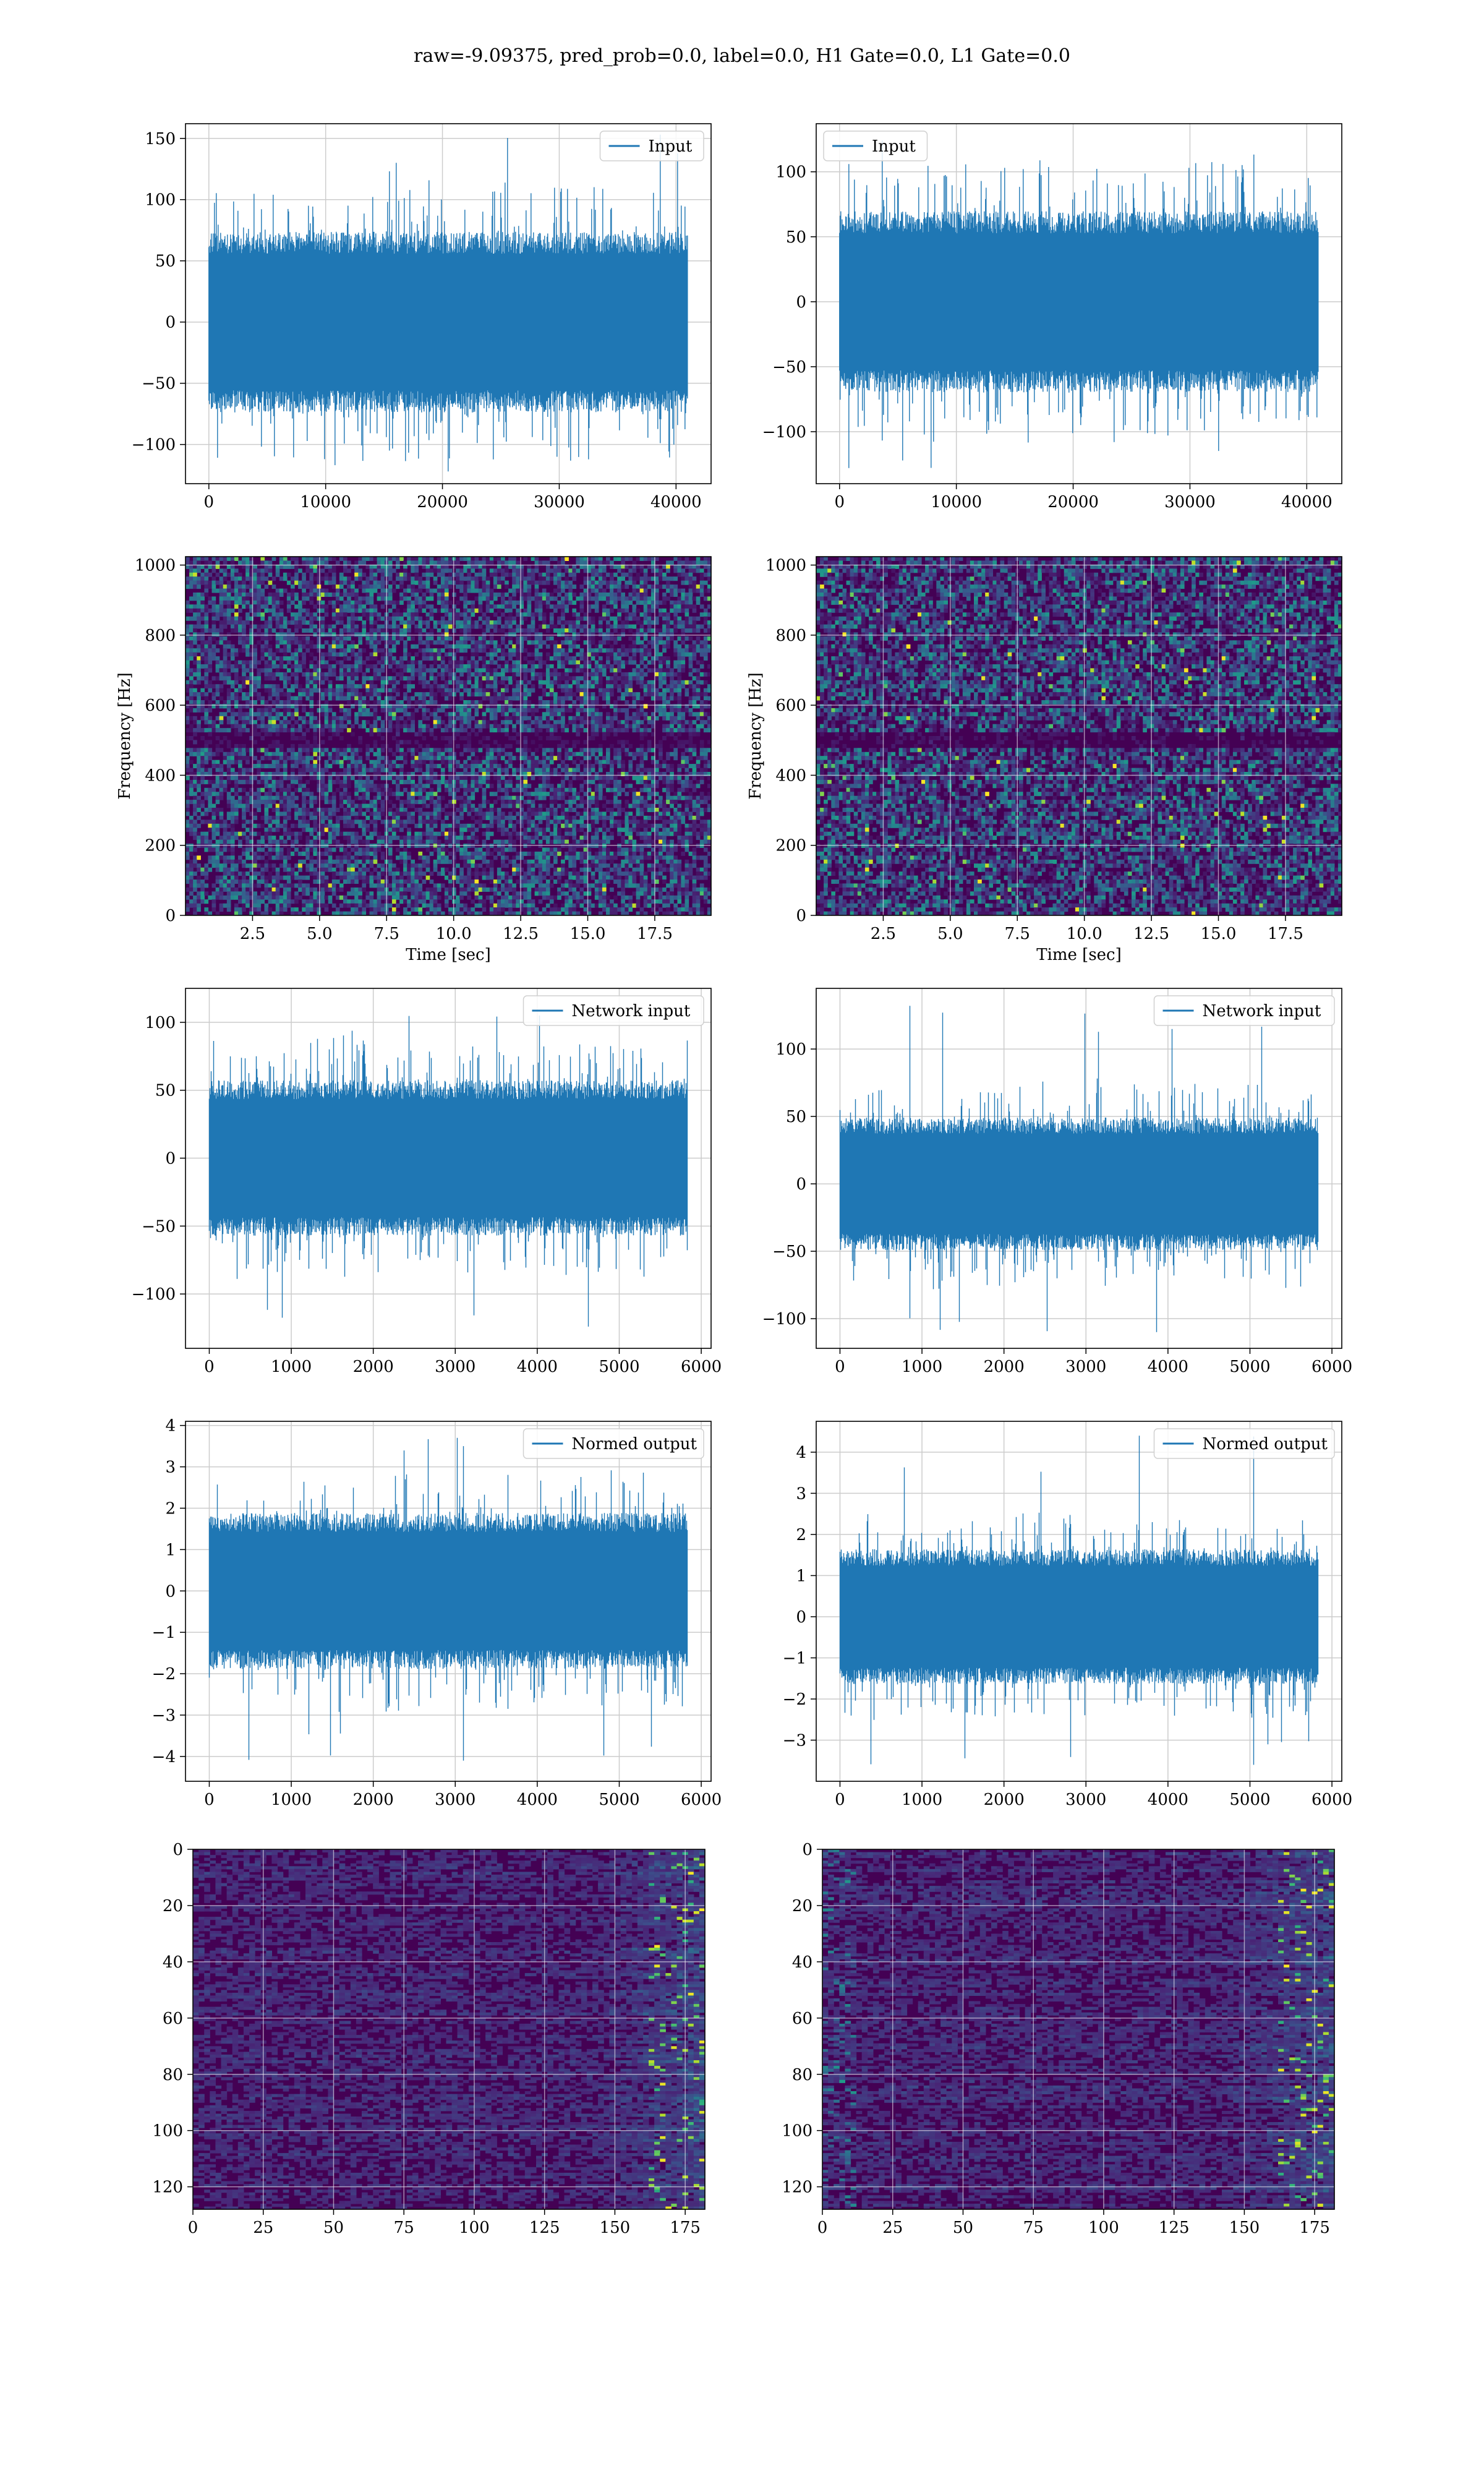  What do you see at coordinates (319, 934) in the screenshot?
I see `x-tick-label: 5.0` at bounding box center [319, 934].